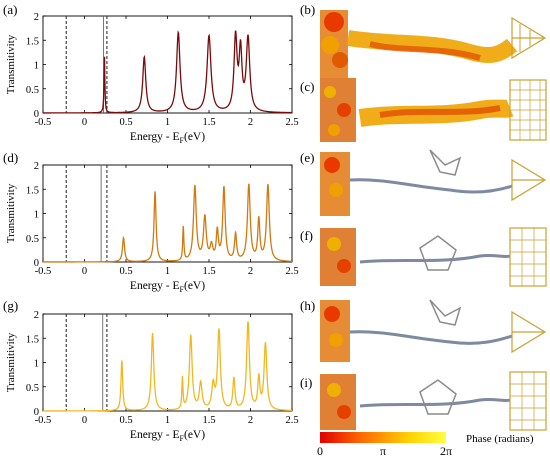 This screenshot has height=459, width=550. Describe the element at coordinates (307, 9) in the screenshot. I see `panel-label-b: (b)` at that location.